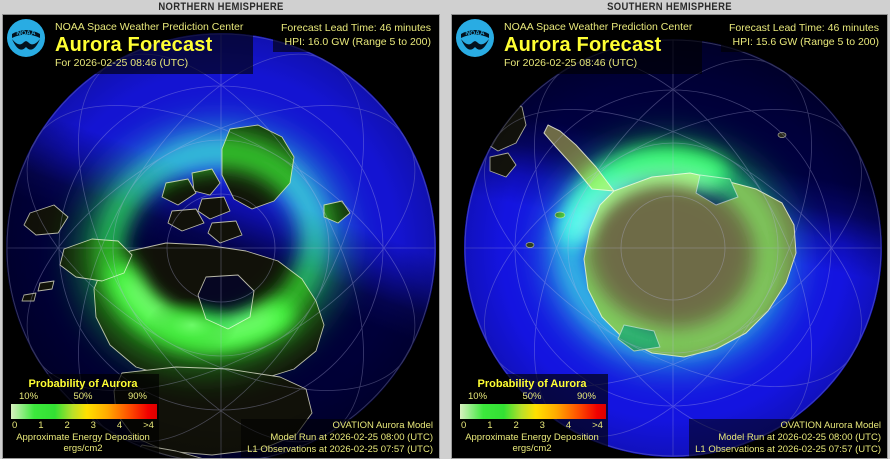 This screenshot has width=890, height=459. What do you see at coordinates (358, 42) in the screenshot?
I see `hemispheric-power-index: HPI: 16.0 GW (Range 5 to 200)` at bounding box center [358, 42].